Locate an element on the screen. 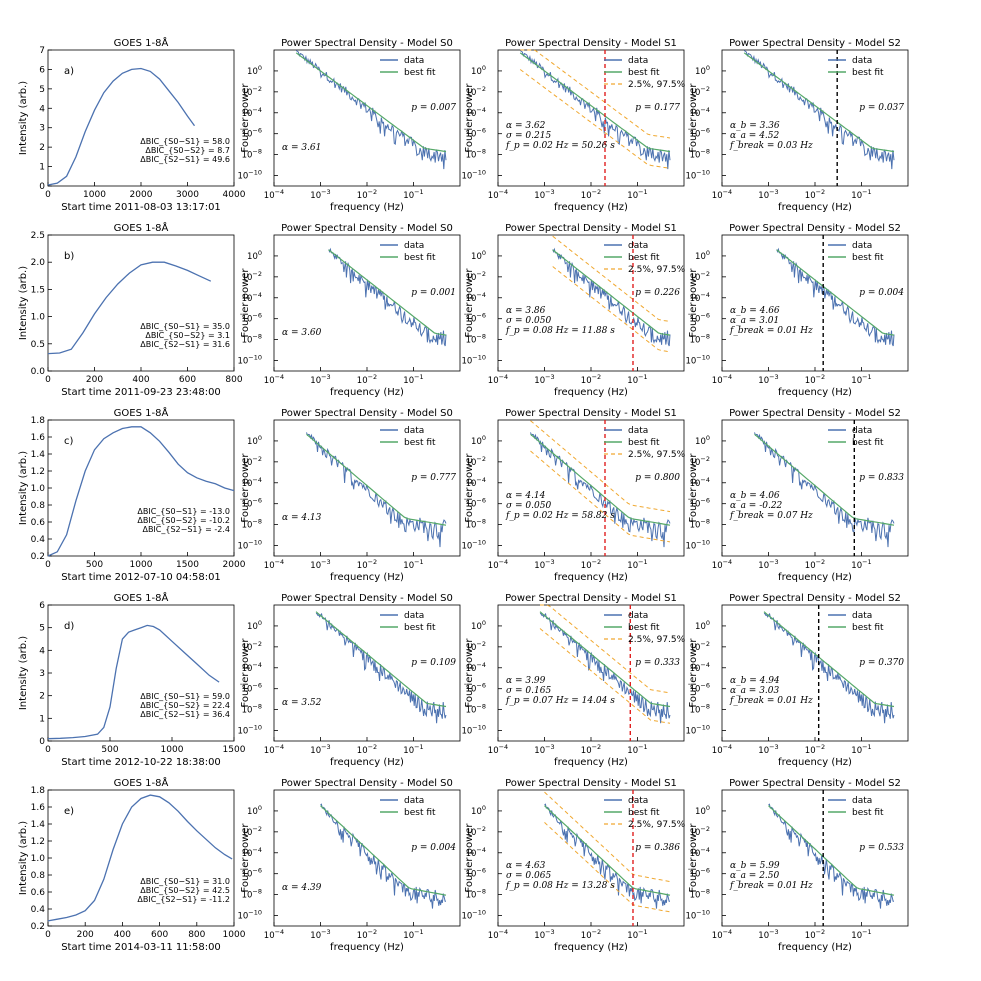  model-parameter-label: σ = 0.065 is located at coordinates (528, 876).